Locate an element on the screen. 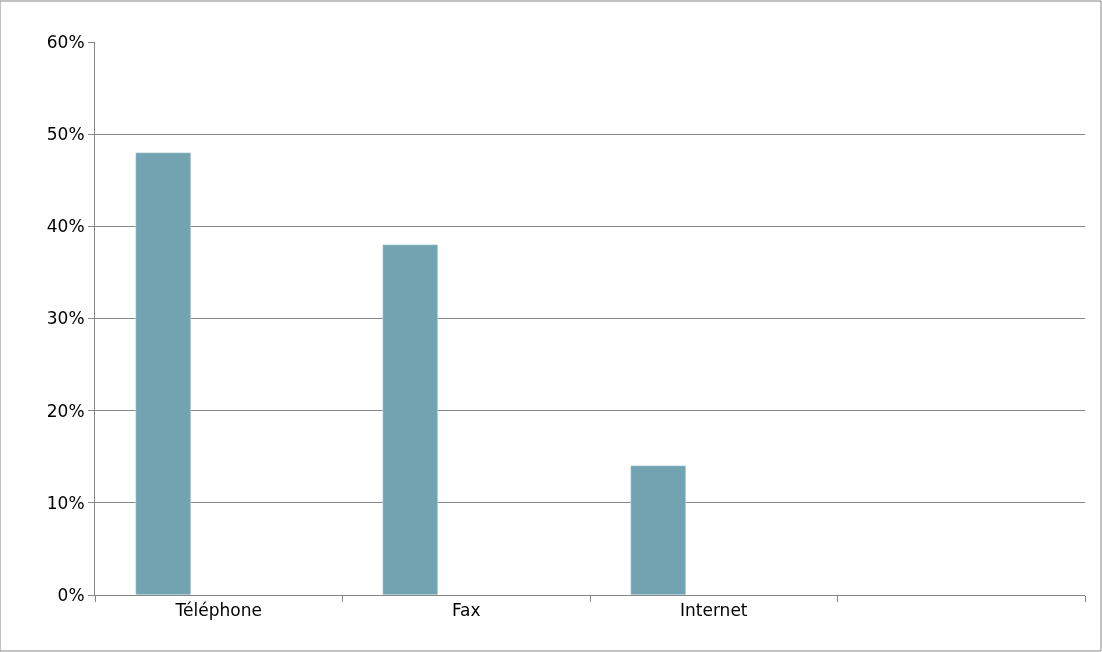  y-tick-label: 10% is located at coordinates (65, 502).